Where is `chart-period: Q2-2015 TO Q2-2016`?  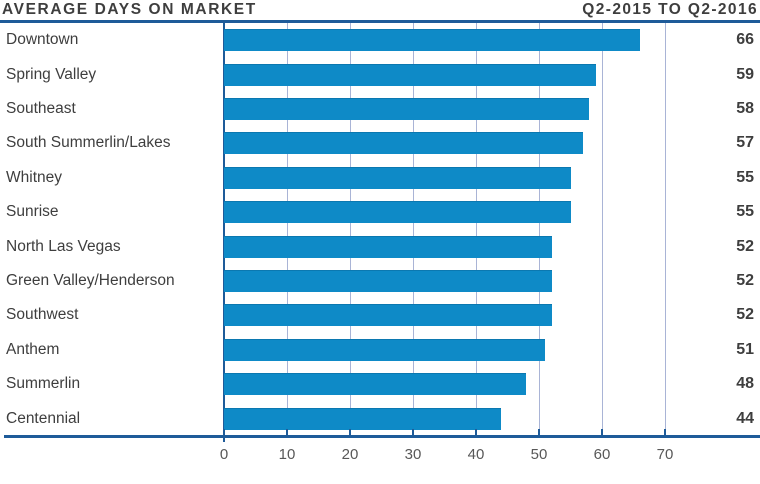 chart-period: Q2-2015 TO Q2-2016 is located at coordinates (670, 9).